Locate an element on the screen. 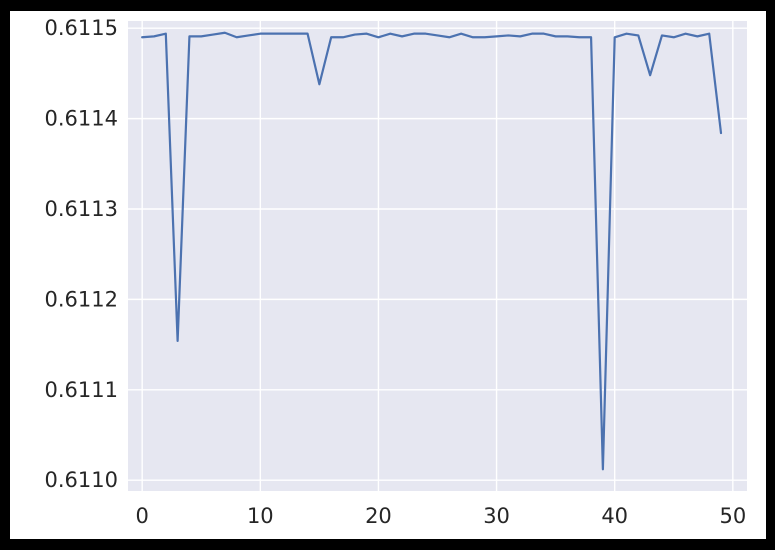  y-tick-label: 0.6112 is located at coordinates (81, 299).